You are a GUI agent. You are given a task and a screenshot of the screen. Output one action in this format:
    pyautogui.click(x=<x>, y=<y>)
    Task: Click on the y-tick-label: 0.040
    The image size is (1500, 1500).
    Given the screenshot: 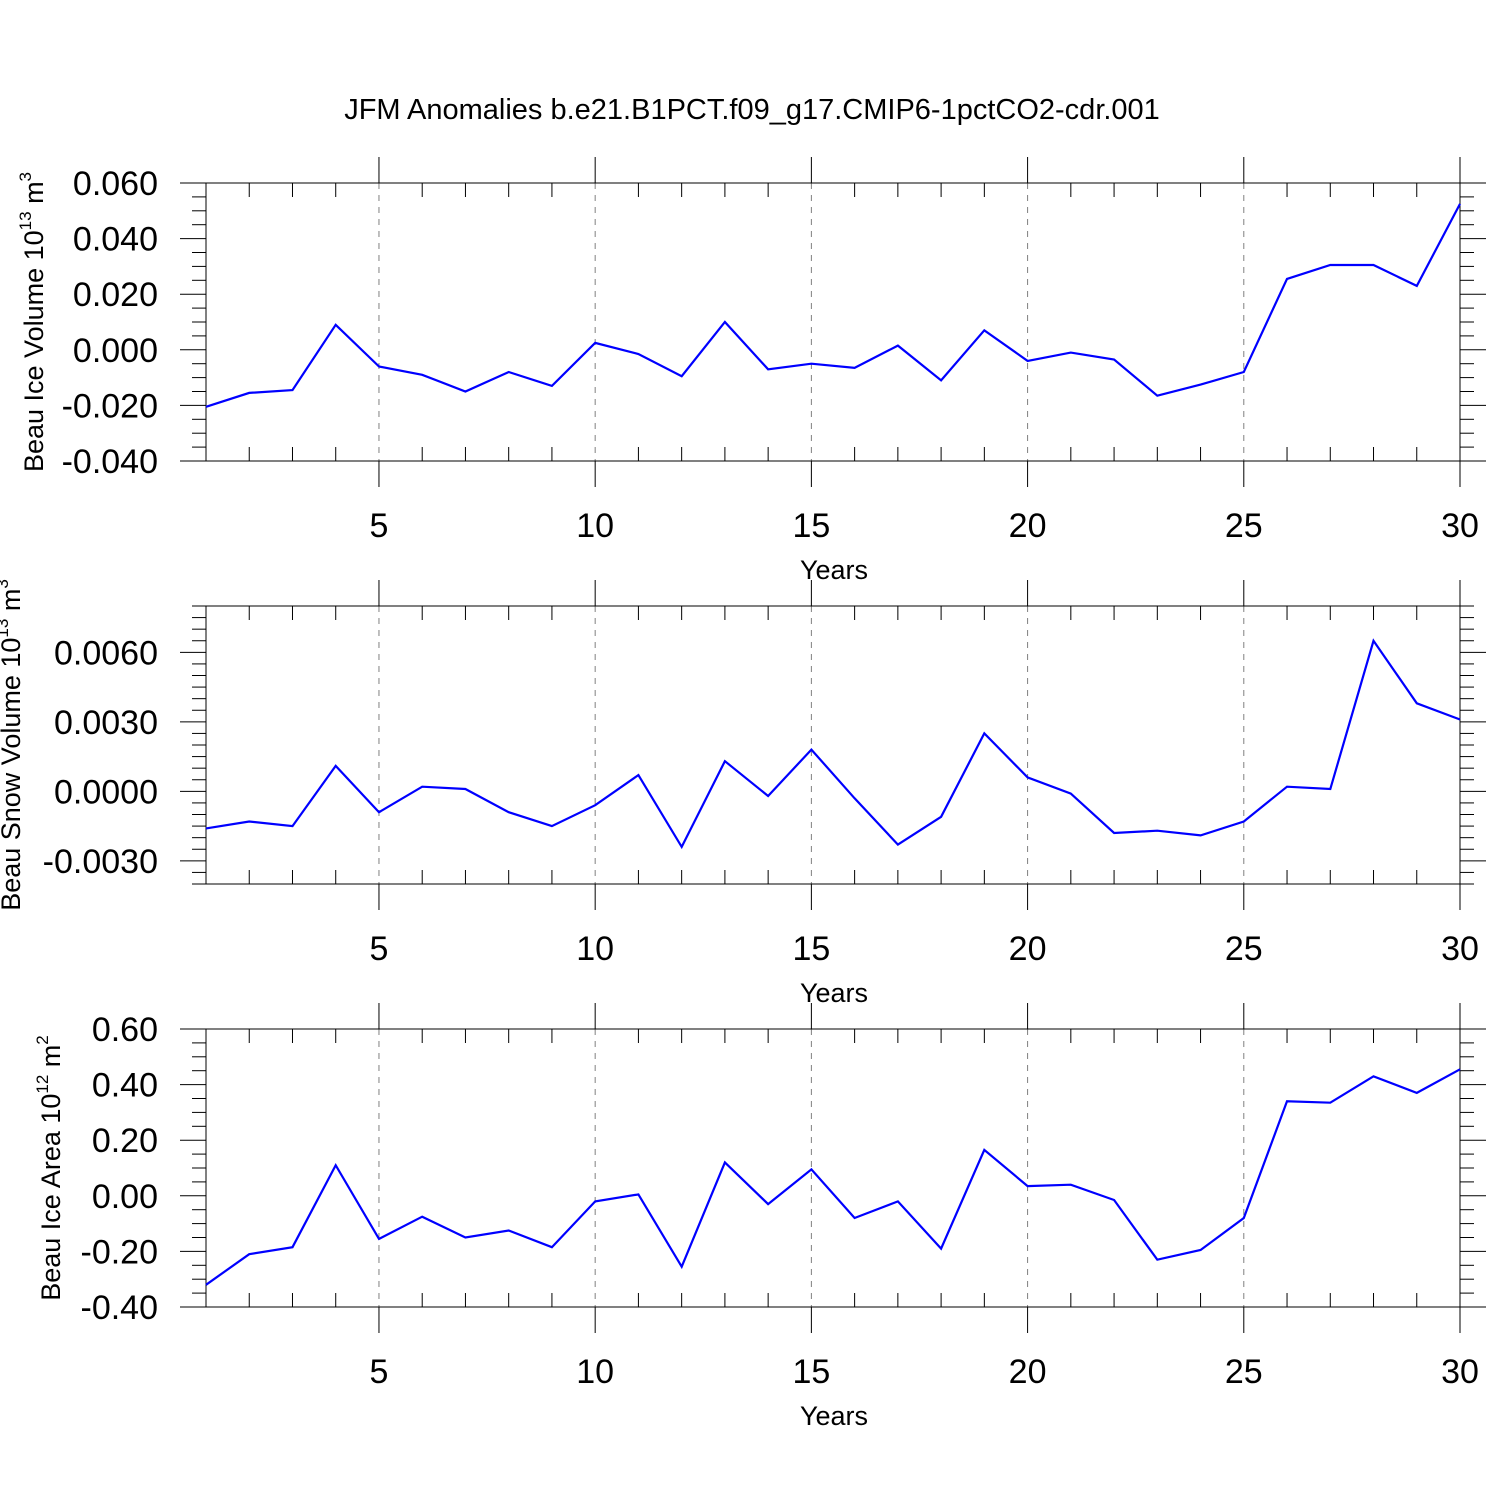 What is the action you would take?
    pyautogui.click(x=115, y=240)
    